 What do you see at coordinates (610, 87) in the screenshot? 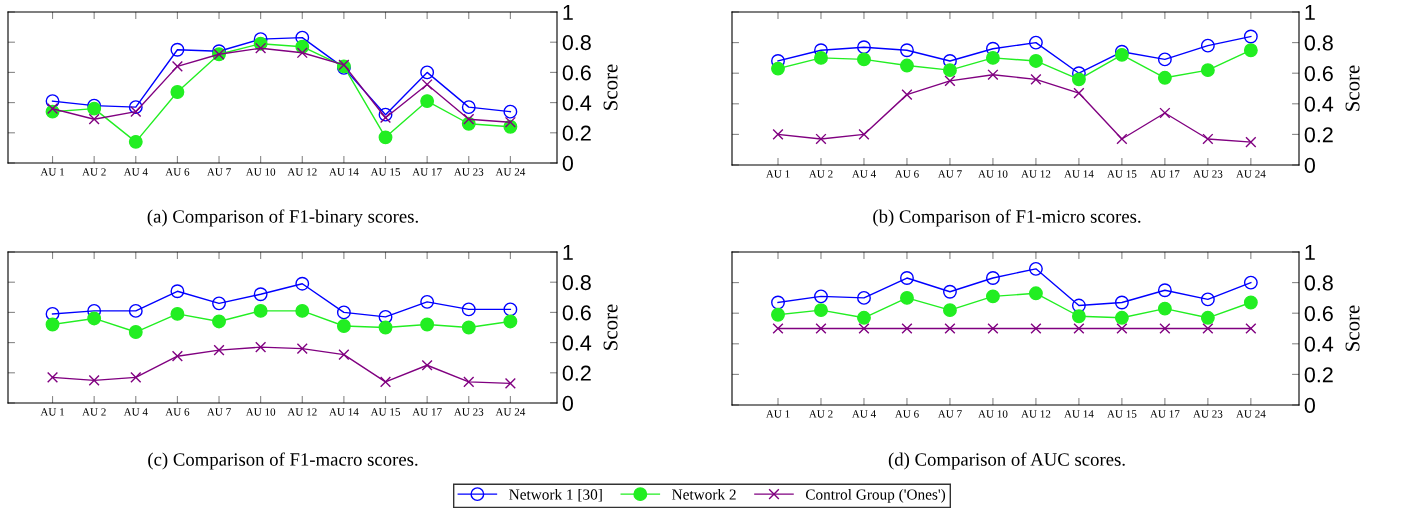
I see `y-axis-title: Score` at bounding box center [610, 87].